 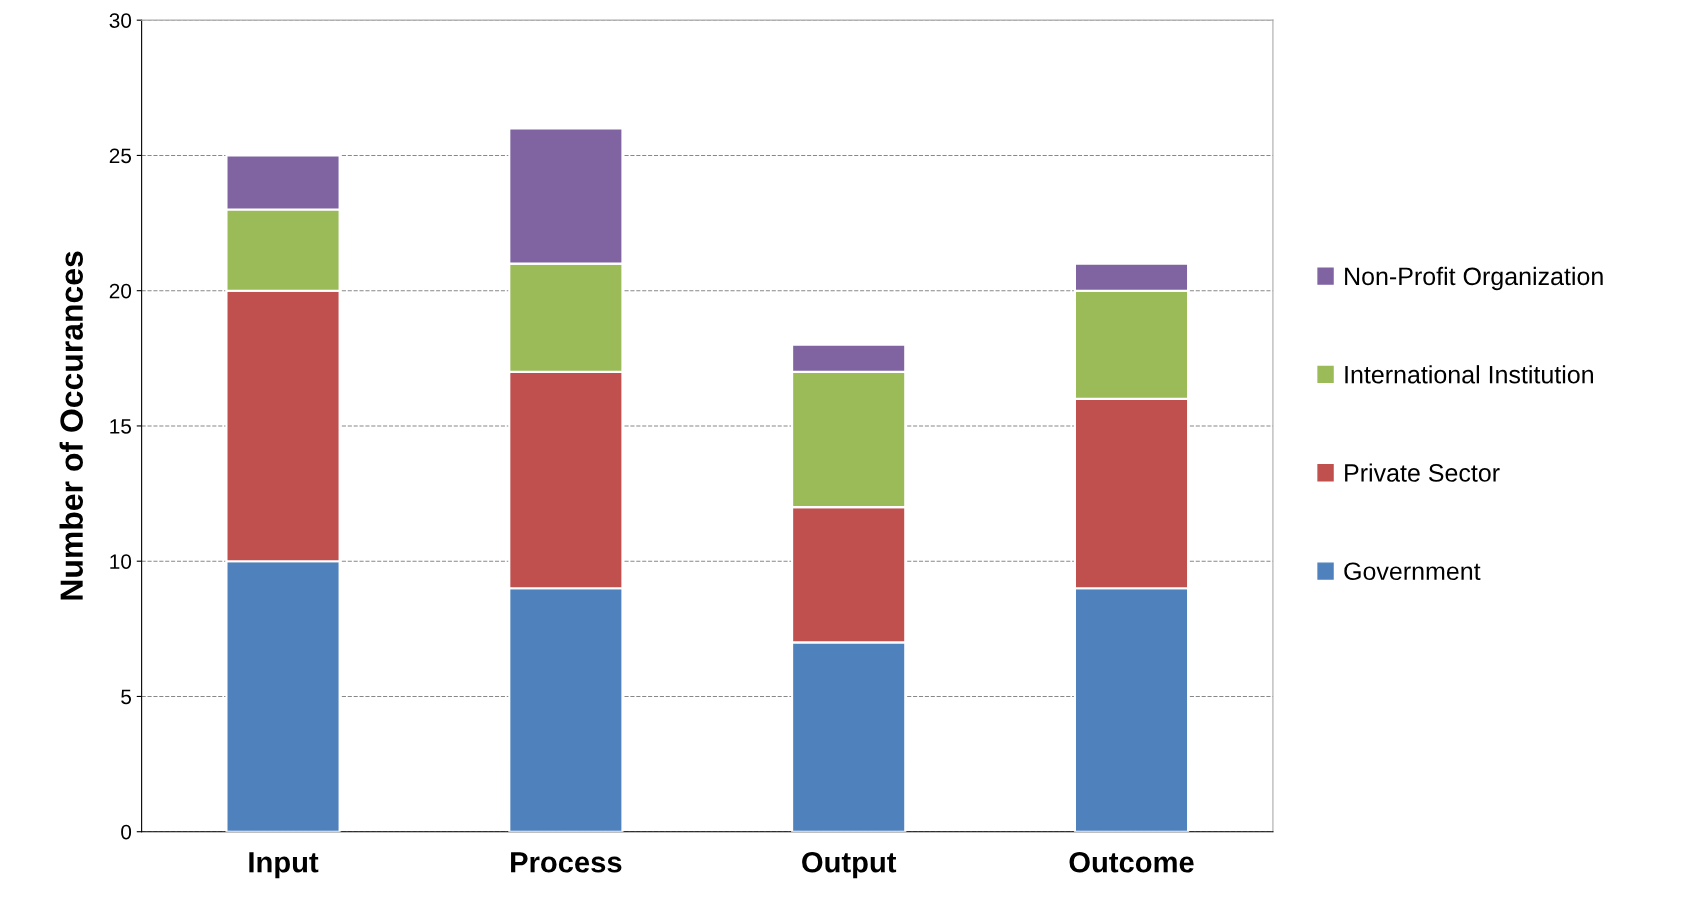 What do you see at coordinates (1469, 374) in the screenshot?
I see `legend-label: International Institution` at bounding box center [1469, 374].